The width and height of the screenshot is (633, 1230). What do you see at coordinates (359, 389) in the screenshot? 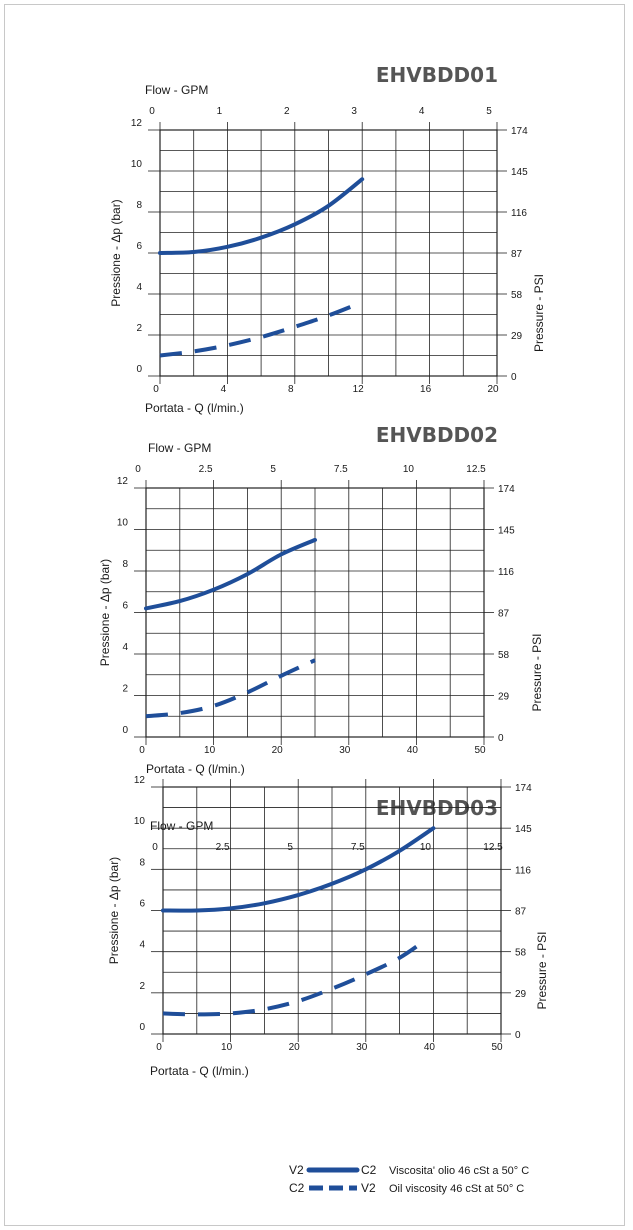
I see `x-tick-label: 12` at bounding box center [359, 389].